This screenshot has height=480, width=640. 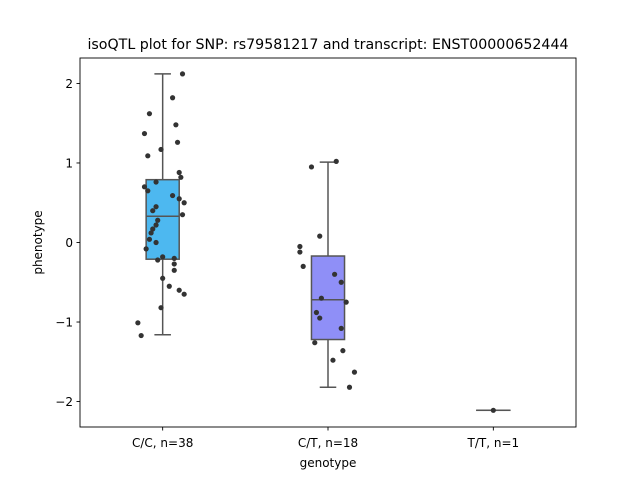 I want to click on y-tick-label: 0, so click(x=69, y=243).